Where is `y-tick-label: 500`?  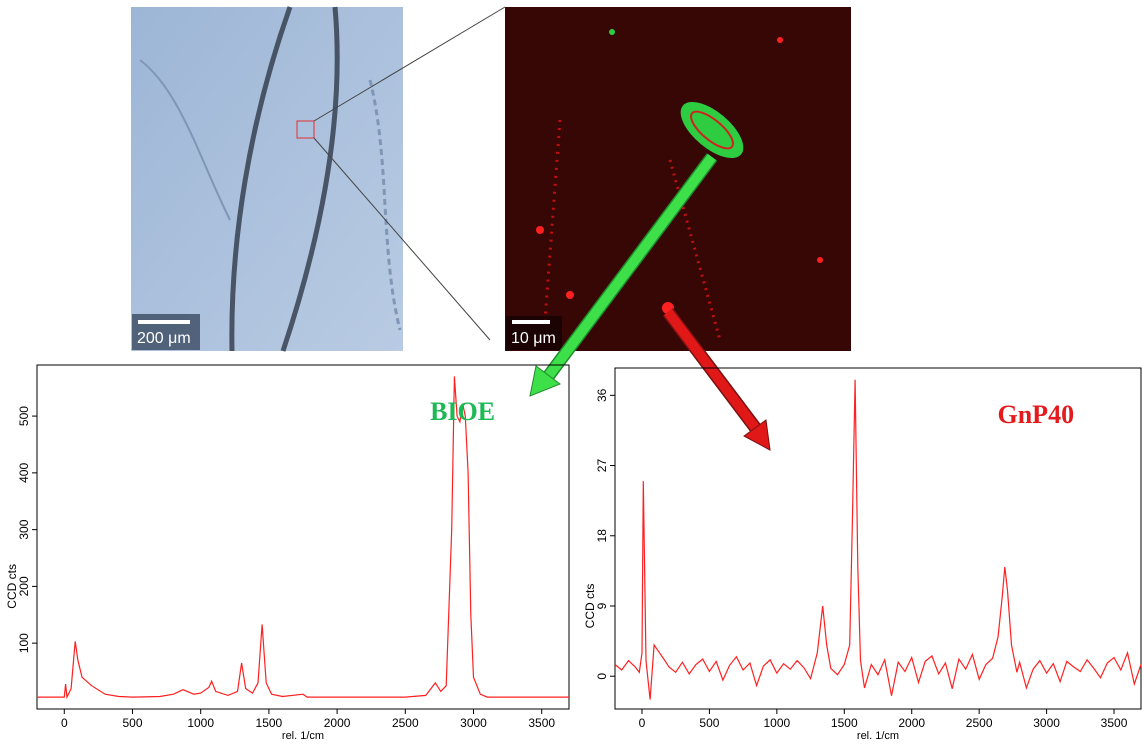 y-tick-label: 500 is located at coordinates (24, 416).